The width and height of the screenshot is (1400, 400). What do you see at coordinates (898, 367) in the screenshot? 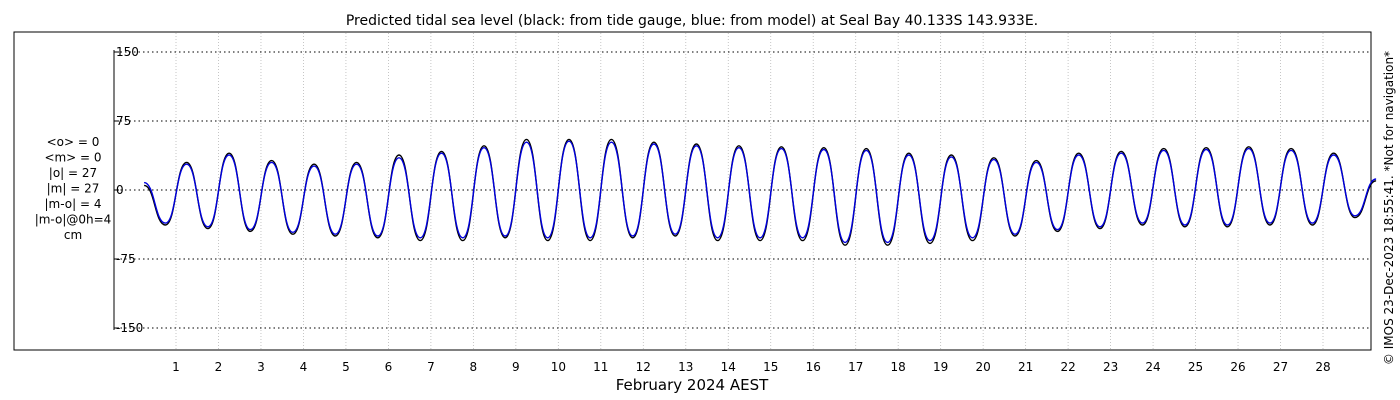
I see `x-tick-label: 18` at bounding box center [898, 367].